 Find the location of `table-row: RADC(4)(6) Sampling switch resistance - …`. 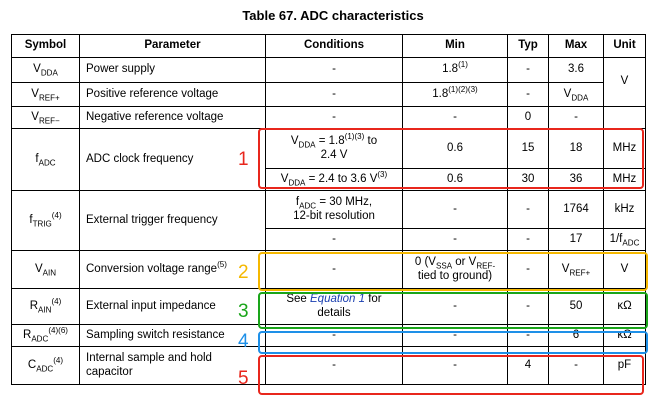

table-row: RADC(4)(6) Sampling switch resistance - … is located at coordinates (328, 335).